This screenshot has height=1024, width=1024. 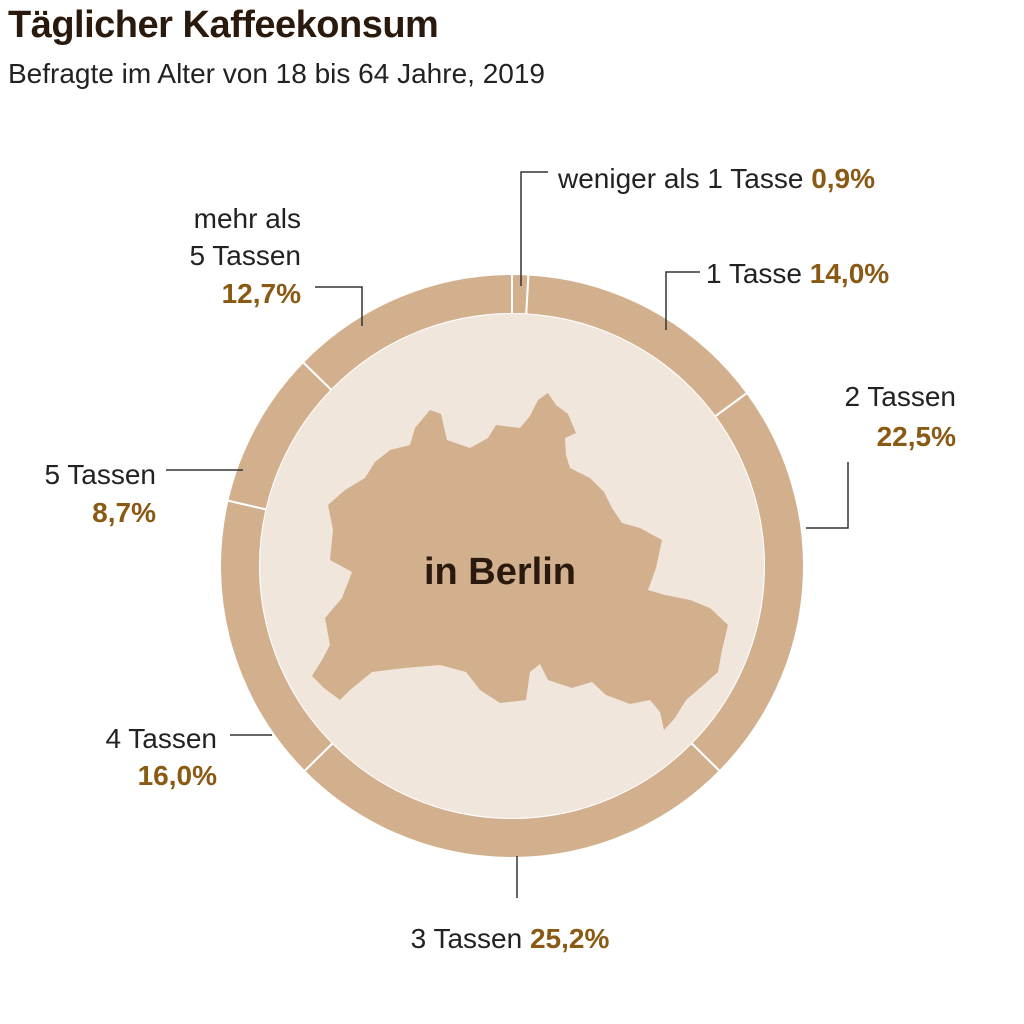 I want to click on slice-label: 16,0%, so click(x=177, y=775).